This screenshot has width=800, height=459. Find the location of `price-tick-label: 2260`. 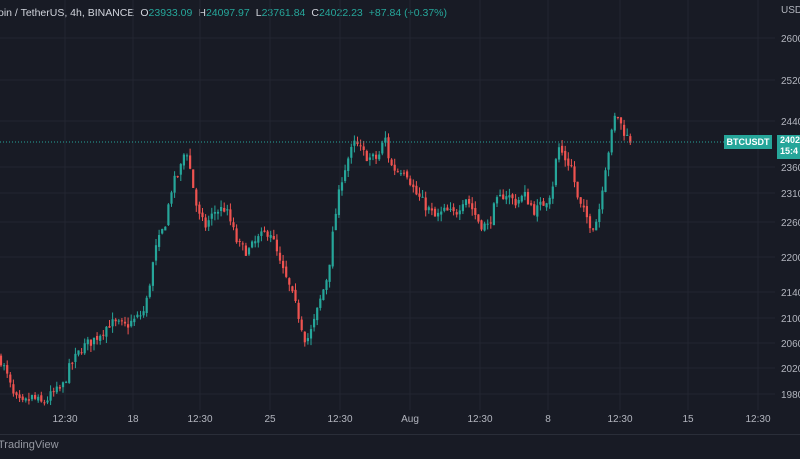

price-tick-label: 2260 is located at coordinates (790, 223).